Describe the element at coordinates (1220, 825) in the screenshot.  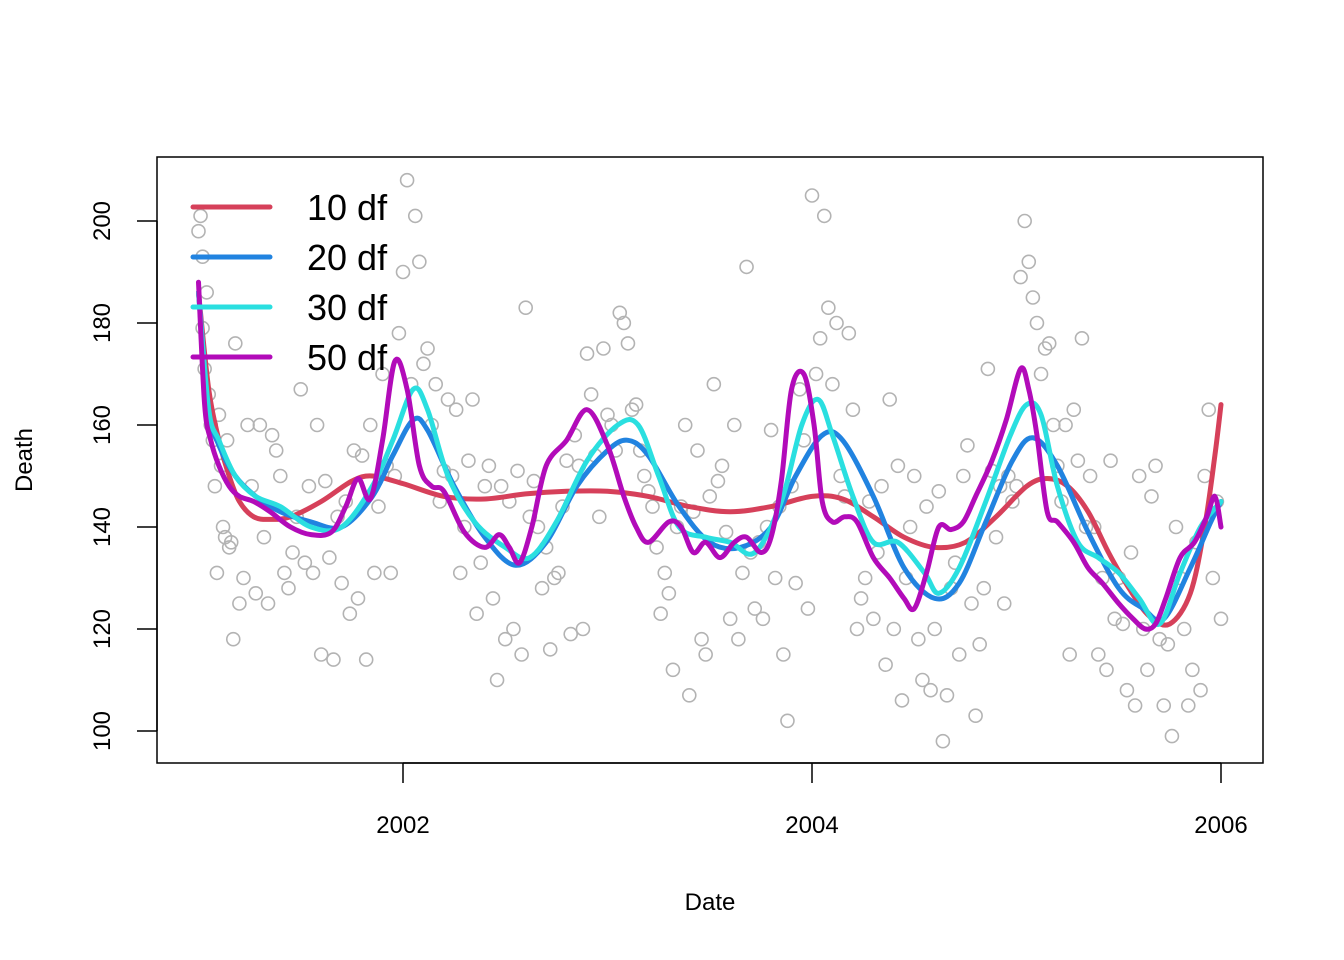
I see `x-tick-label: 2006` at that location.